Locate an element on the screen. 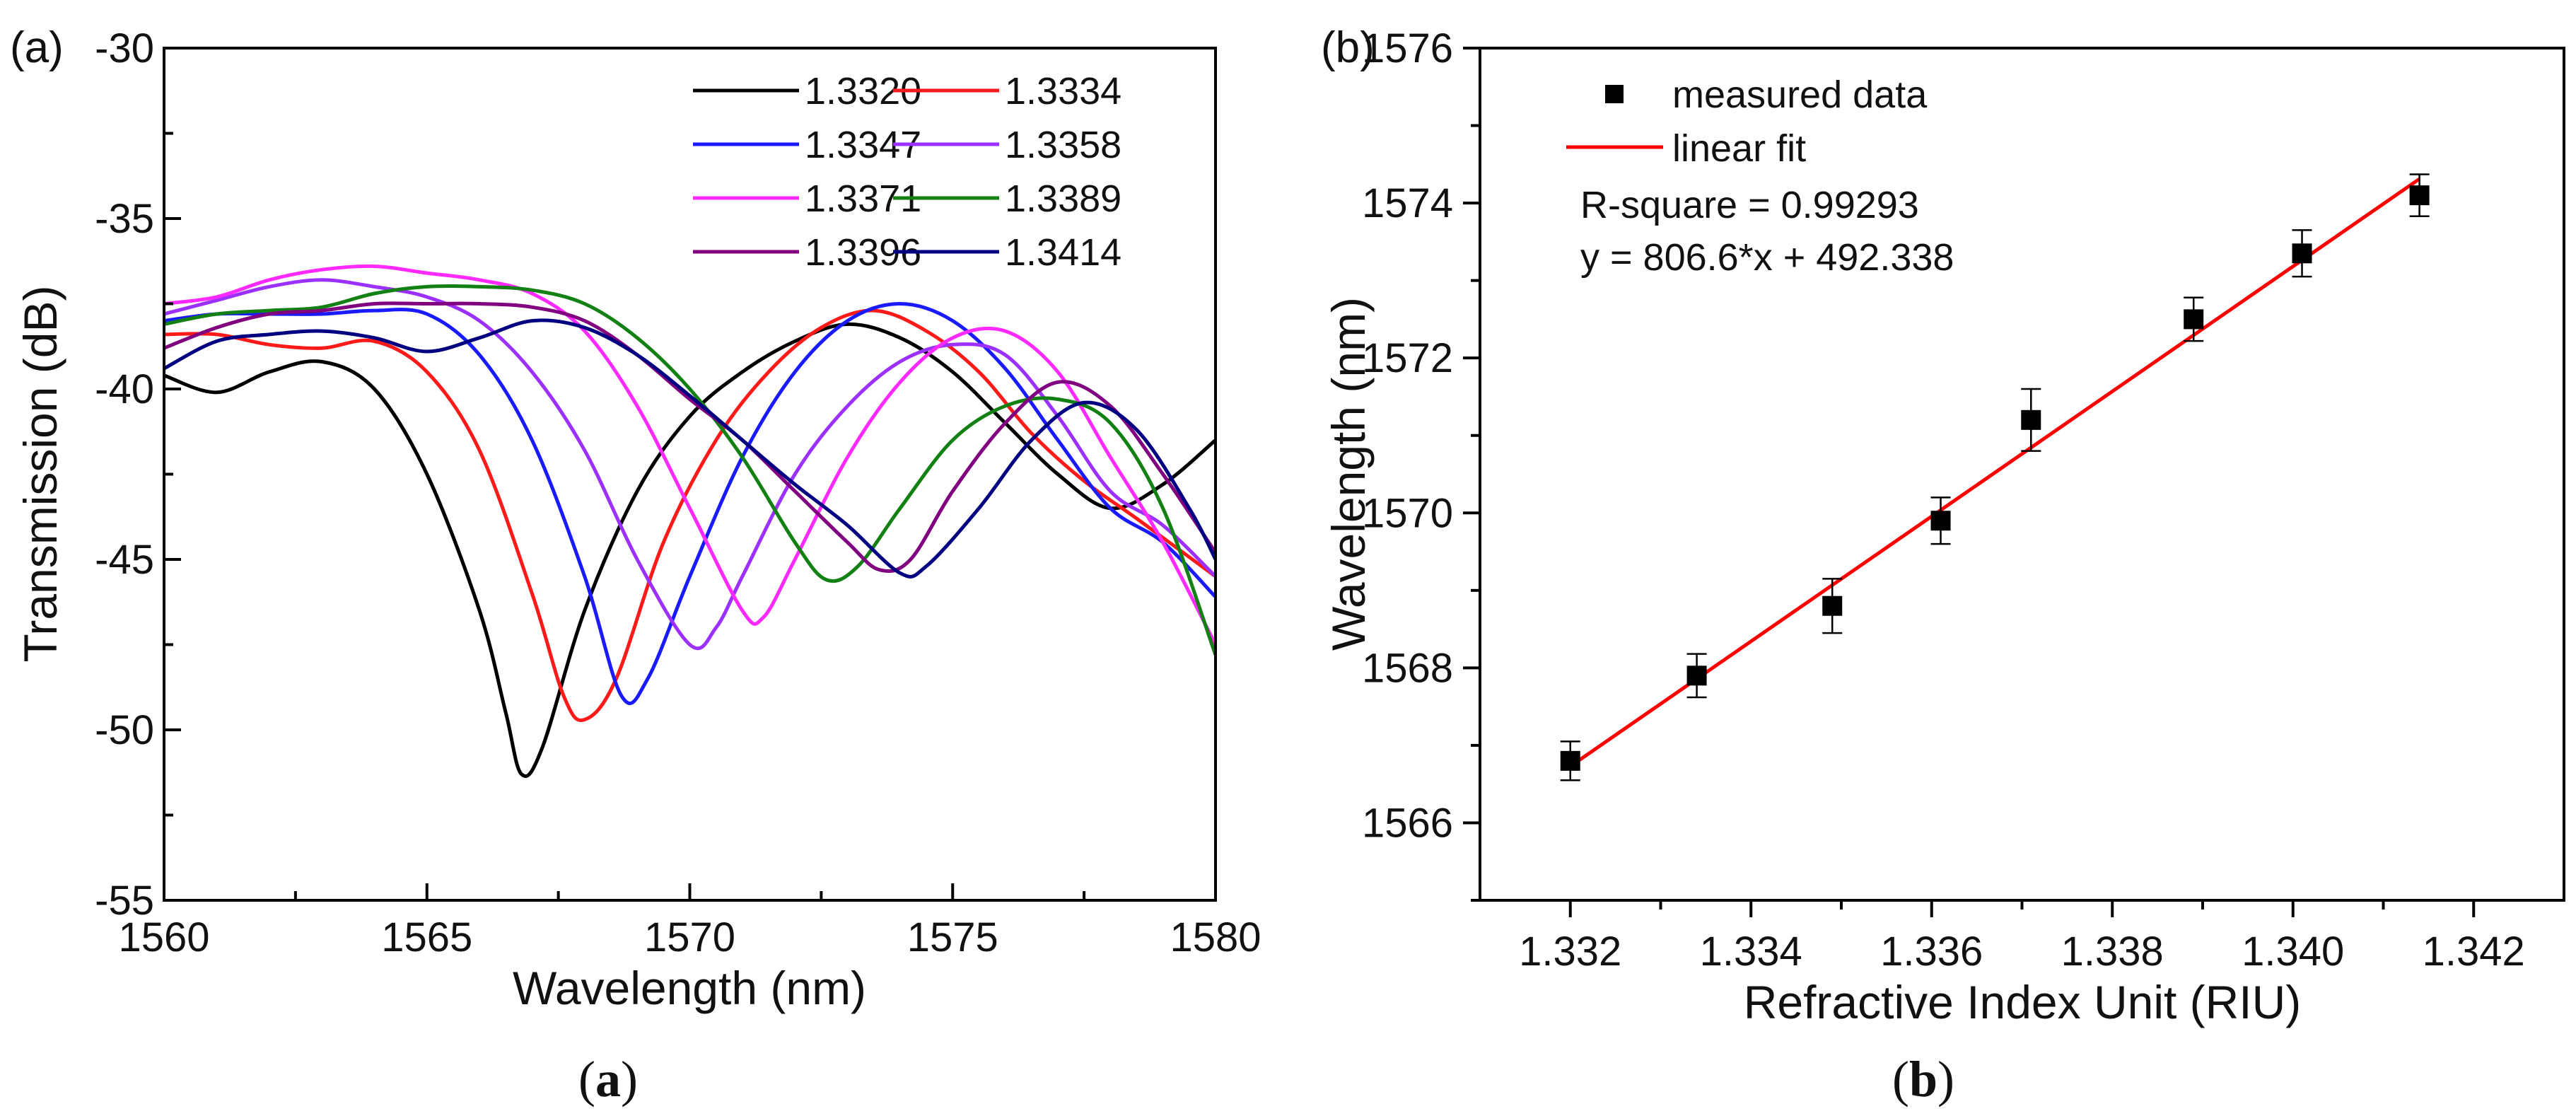  series-line-1.3347 is located at coordinates (690, 503).